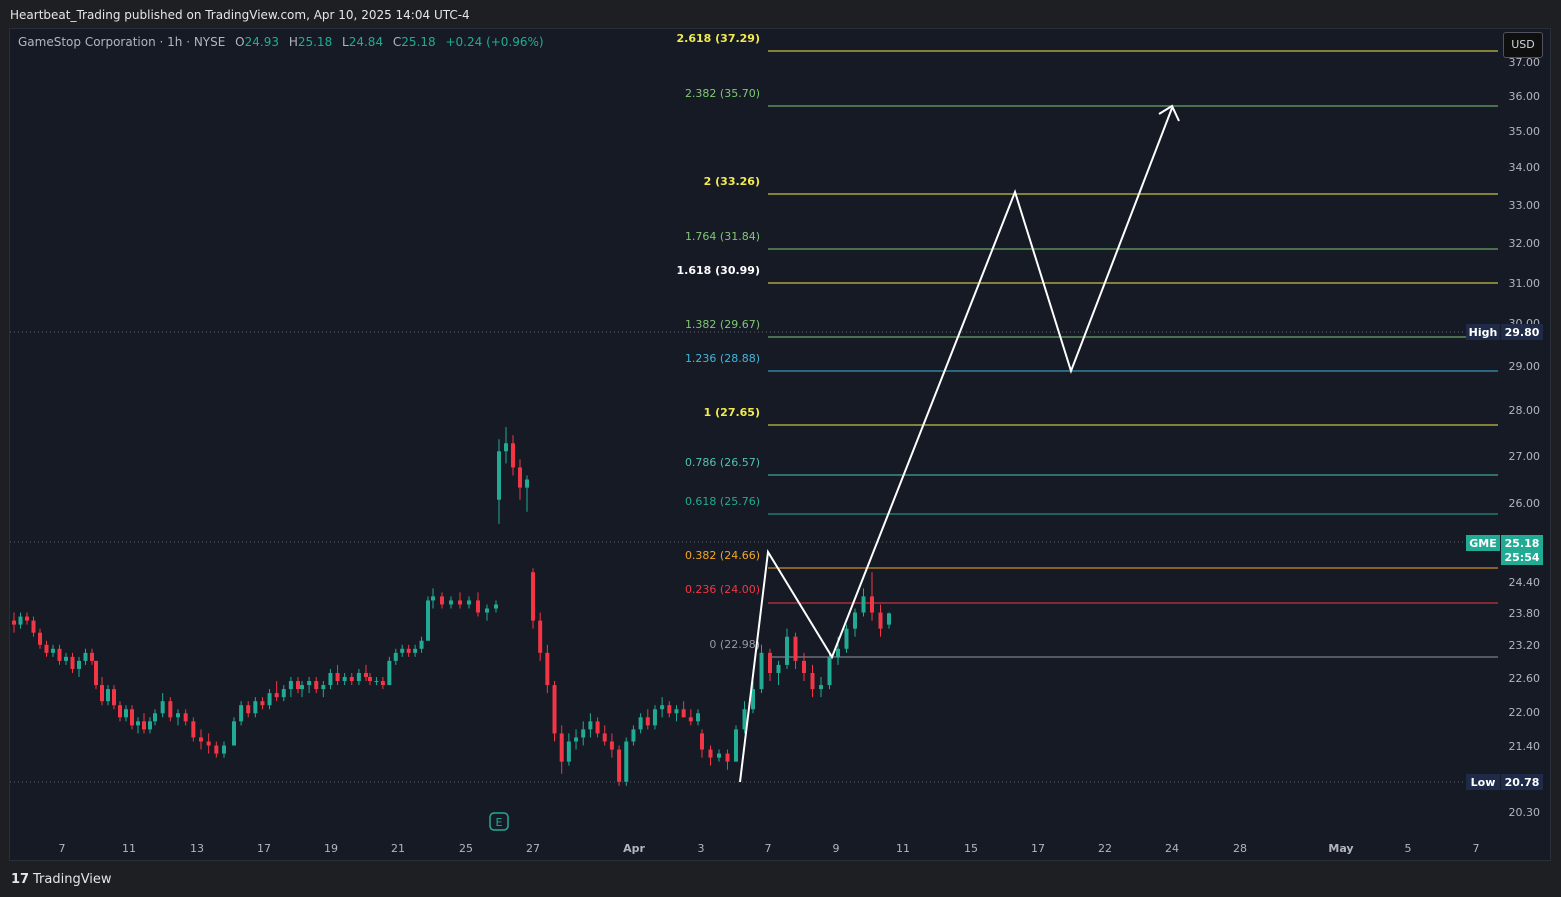  I want to click on tradingview-brand: TradingView, so click(72, 879).